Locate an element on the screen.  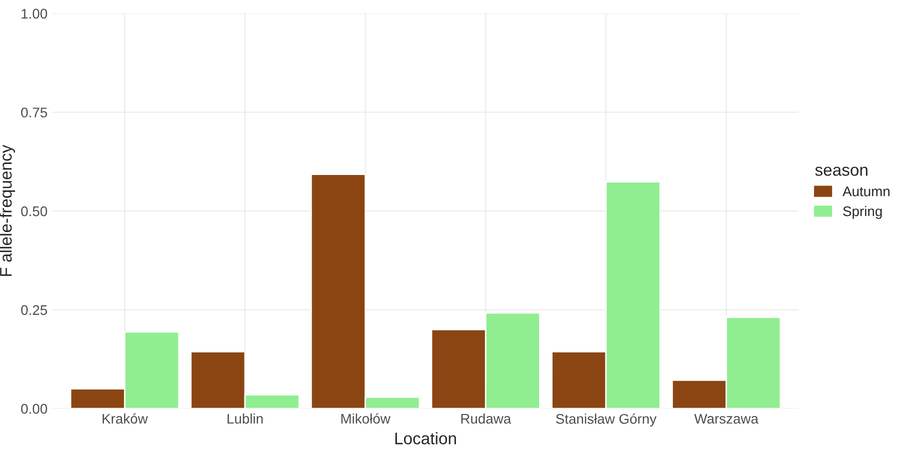
y-axis-title: F allele-frequency is located at coordinates (8, 210).